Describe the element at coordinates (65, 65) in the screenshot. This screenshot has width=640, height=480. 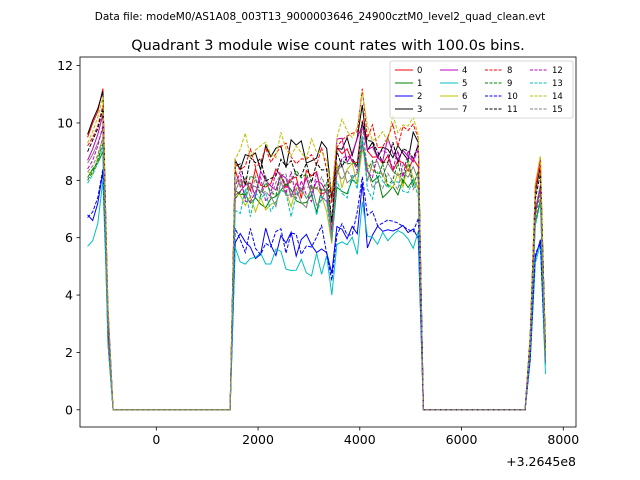
I see `y-tick-label: 12` at that location.